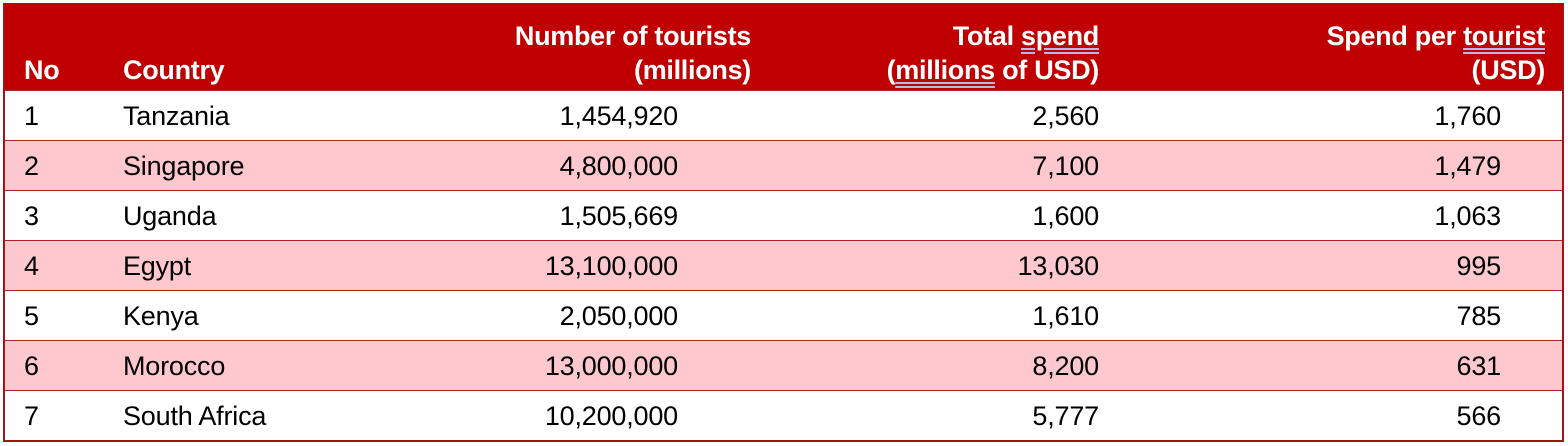 This screenshot has height=446, width=1568. What do you see at coordinates (31, 366) in the screenshot?
I see `cell-no: 6` at bounding box center [31, 366].